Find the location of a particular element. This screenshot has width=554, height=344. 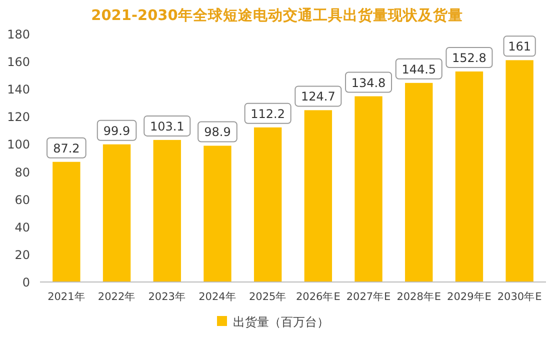

data-label: 112.2 is located at coordinates (268, 113).